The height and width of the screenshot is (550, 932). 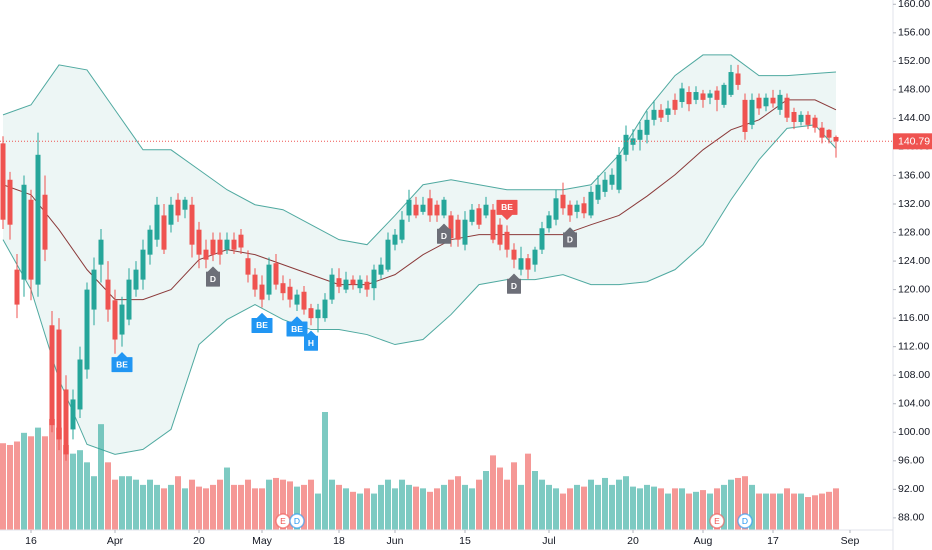 I want to click on marker-label: D, so click(x=444, y=236).